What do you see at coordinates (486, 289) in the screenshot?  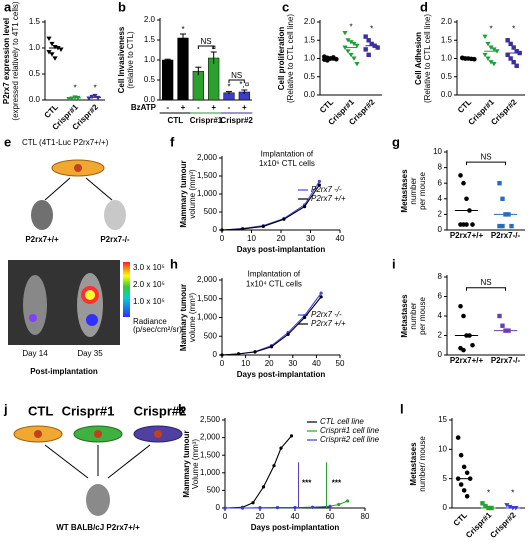 I see `significance-bracket` at bounding box center [486, 289].